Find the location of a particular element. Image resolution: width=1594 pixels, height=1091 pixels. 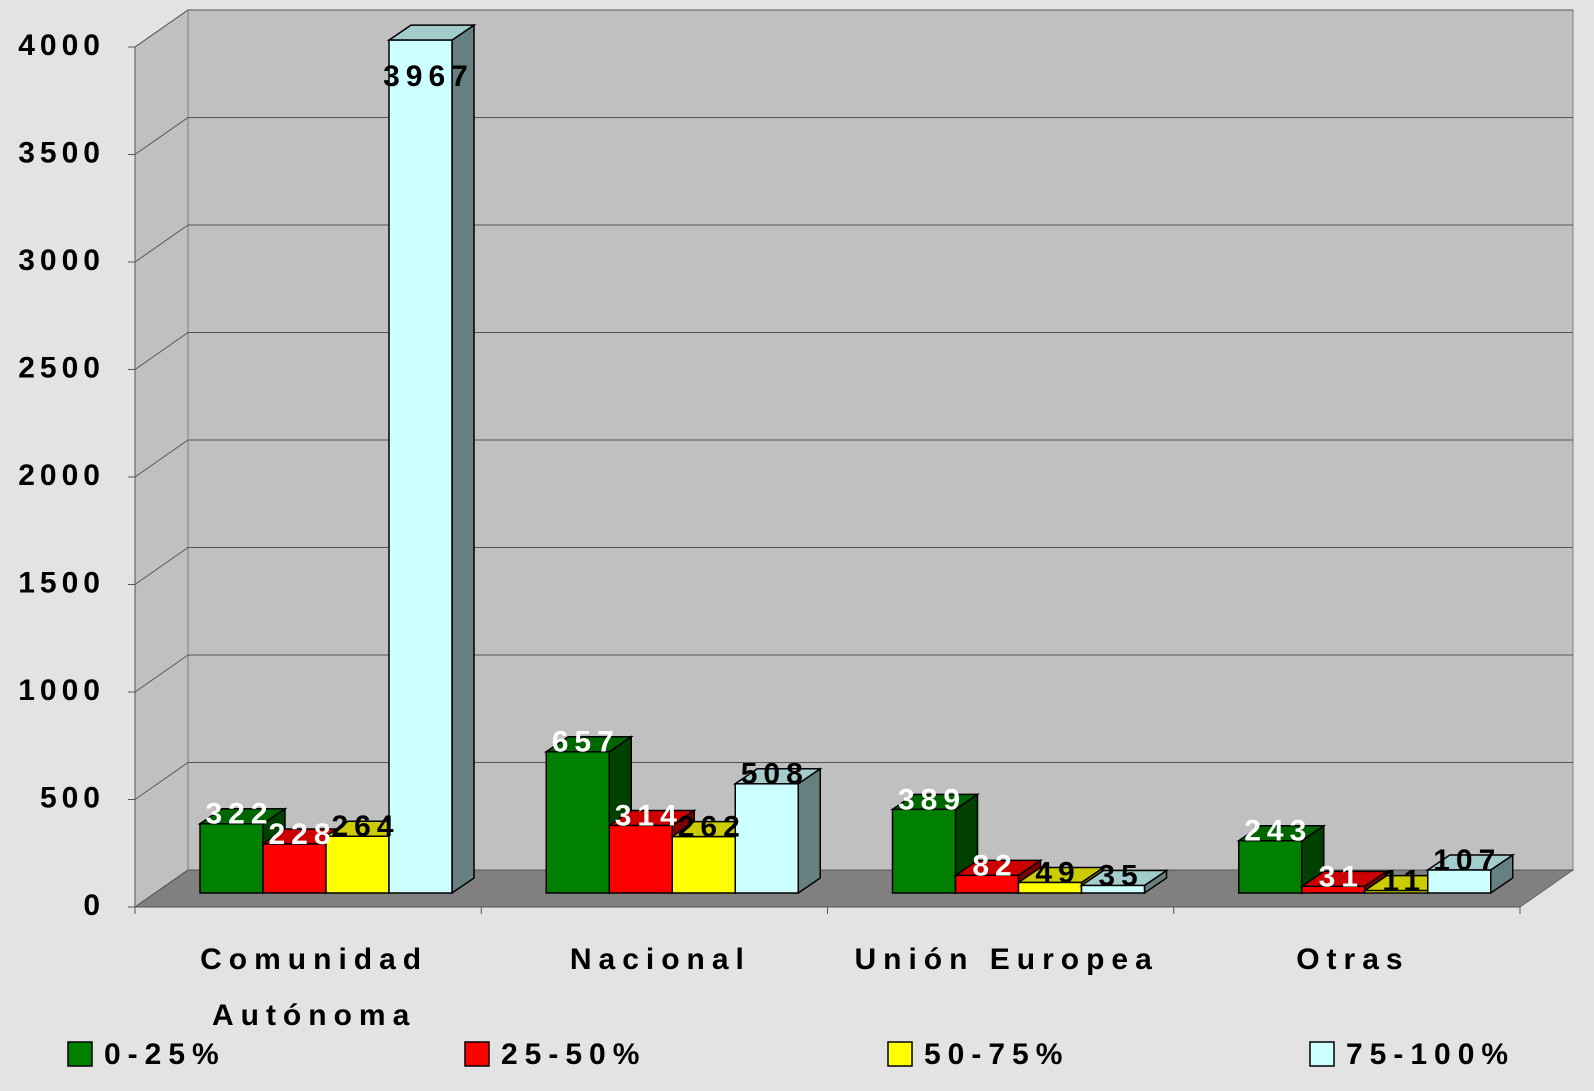

x-tick-label: Unión Europea is located at coordinates (1006, 959).